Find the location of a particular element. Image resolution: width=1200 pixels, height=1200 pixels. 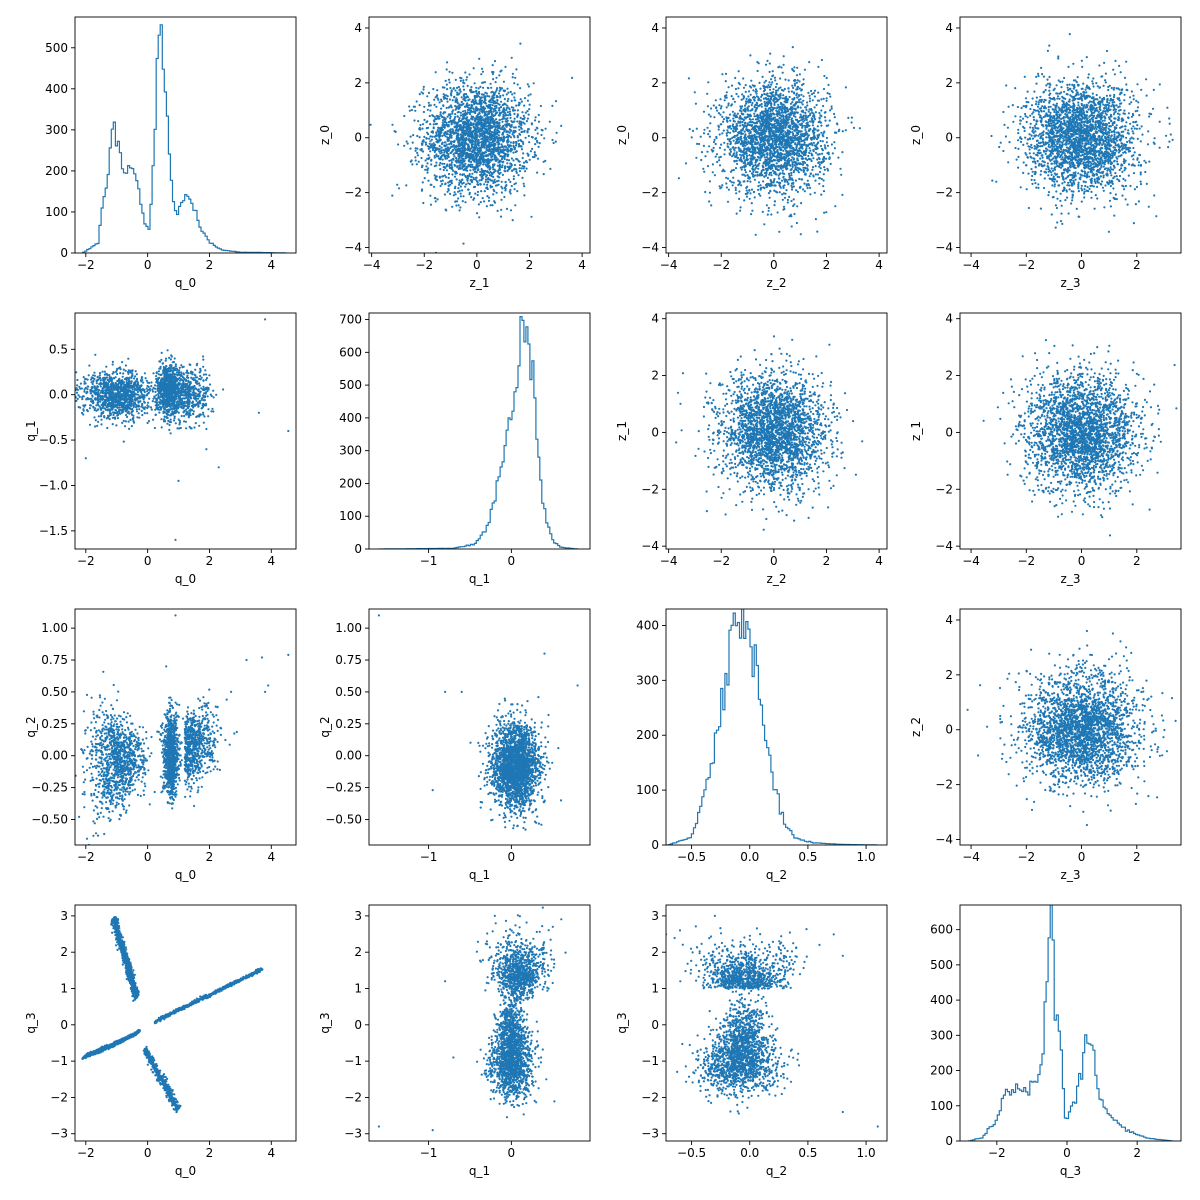

x-tick-label: 0 is located at coordinates (148, 265).